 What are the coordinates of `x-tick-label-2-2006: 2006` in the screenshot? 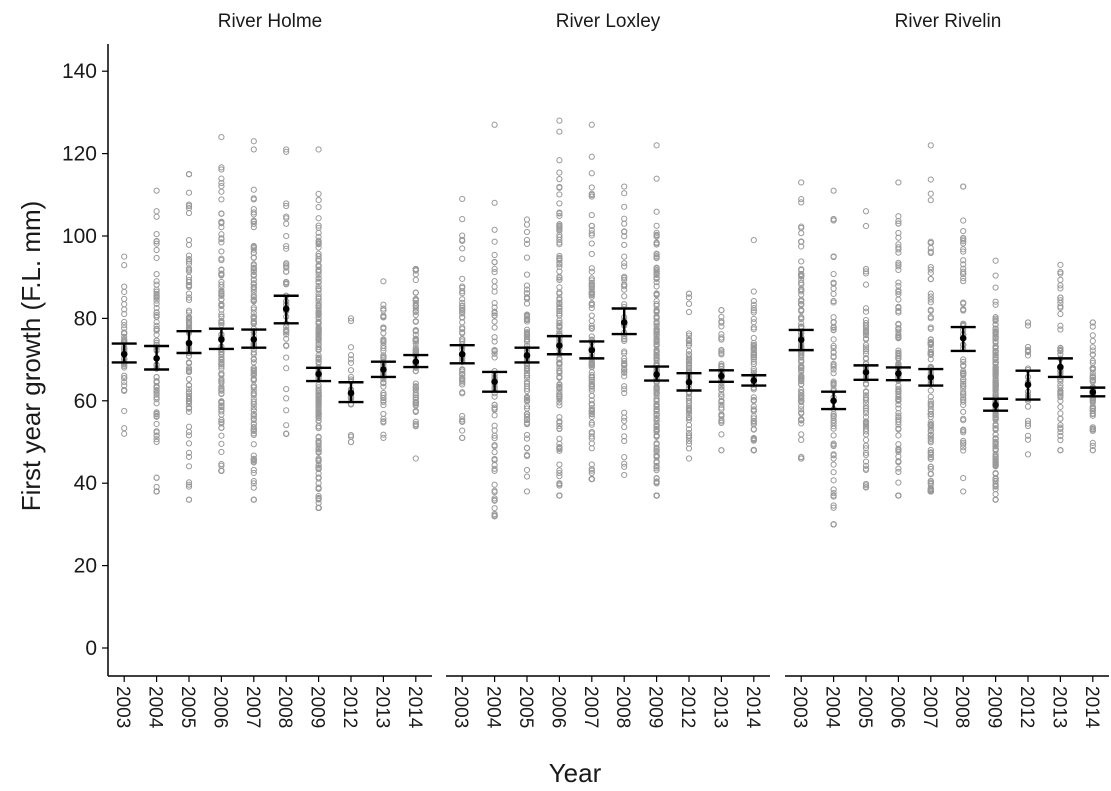 It's located at (896, 707).